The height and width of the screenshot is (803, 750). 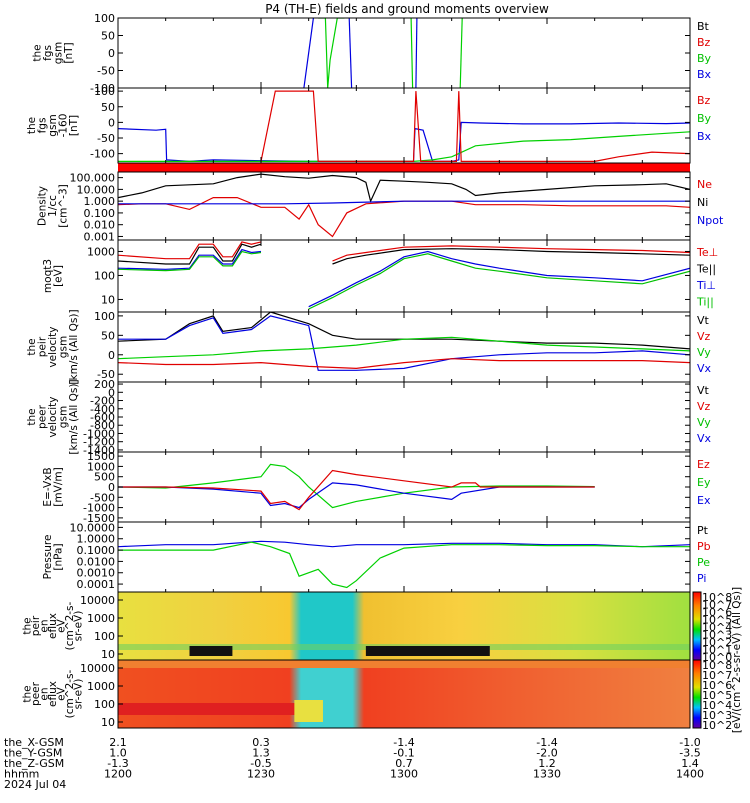 I want to click on ephemeris-label: the_Y-GSM, so click(x=33, y=753).